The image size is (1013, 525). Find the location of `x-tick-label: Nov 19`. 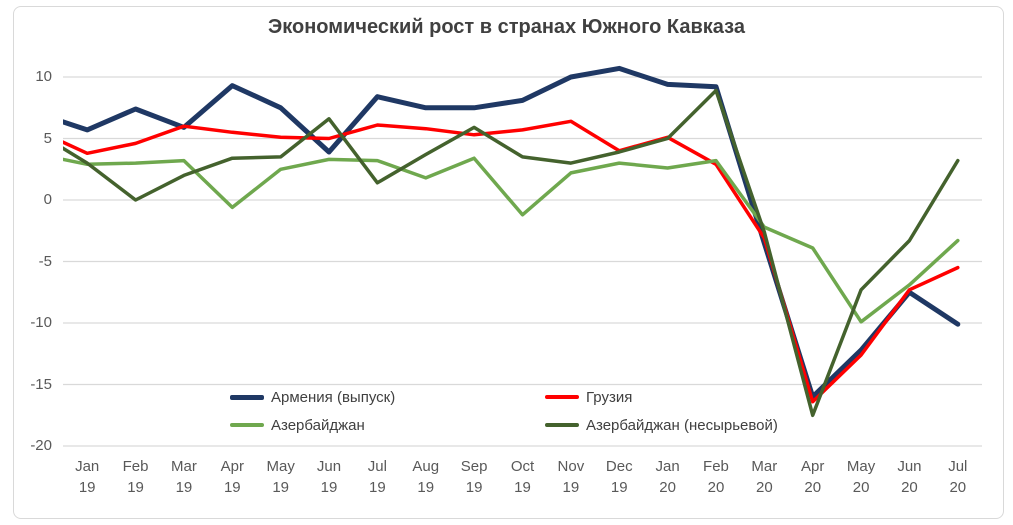

x-tick-label: Nov 19 is located at coordinates (571, 477).